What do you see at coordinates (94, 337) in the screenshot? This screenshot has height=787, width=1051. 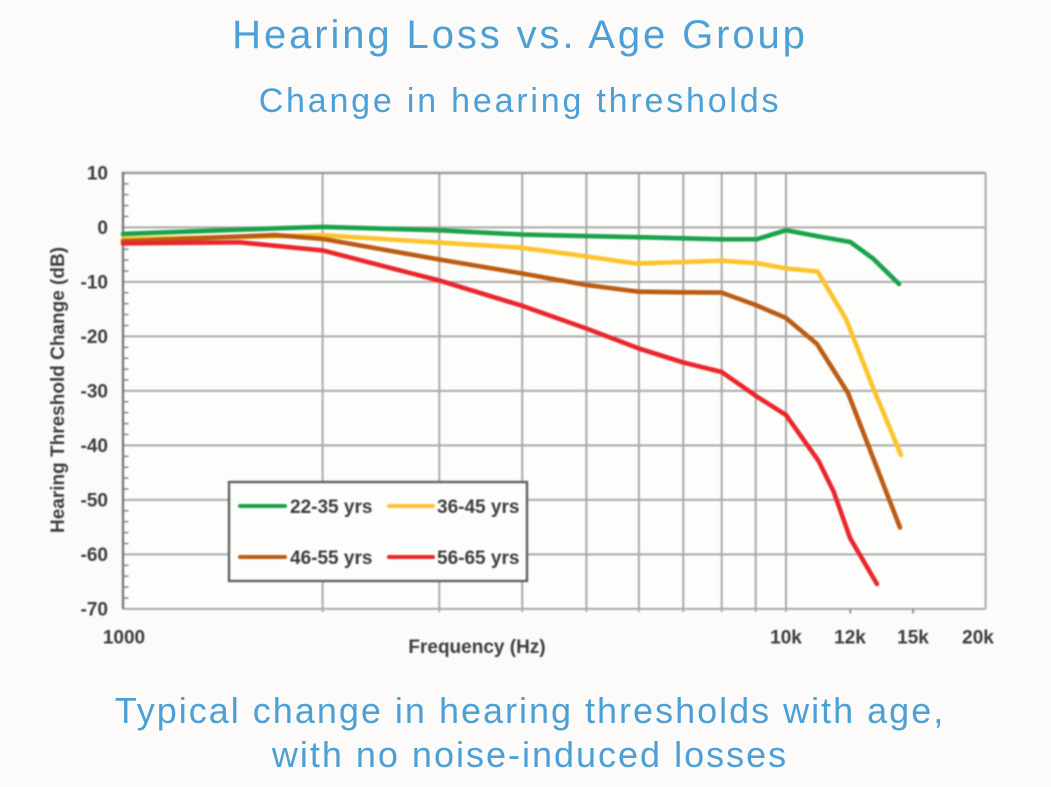 I see `svg-text: -20` at bounding box center [94, 337].